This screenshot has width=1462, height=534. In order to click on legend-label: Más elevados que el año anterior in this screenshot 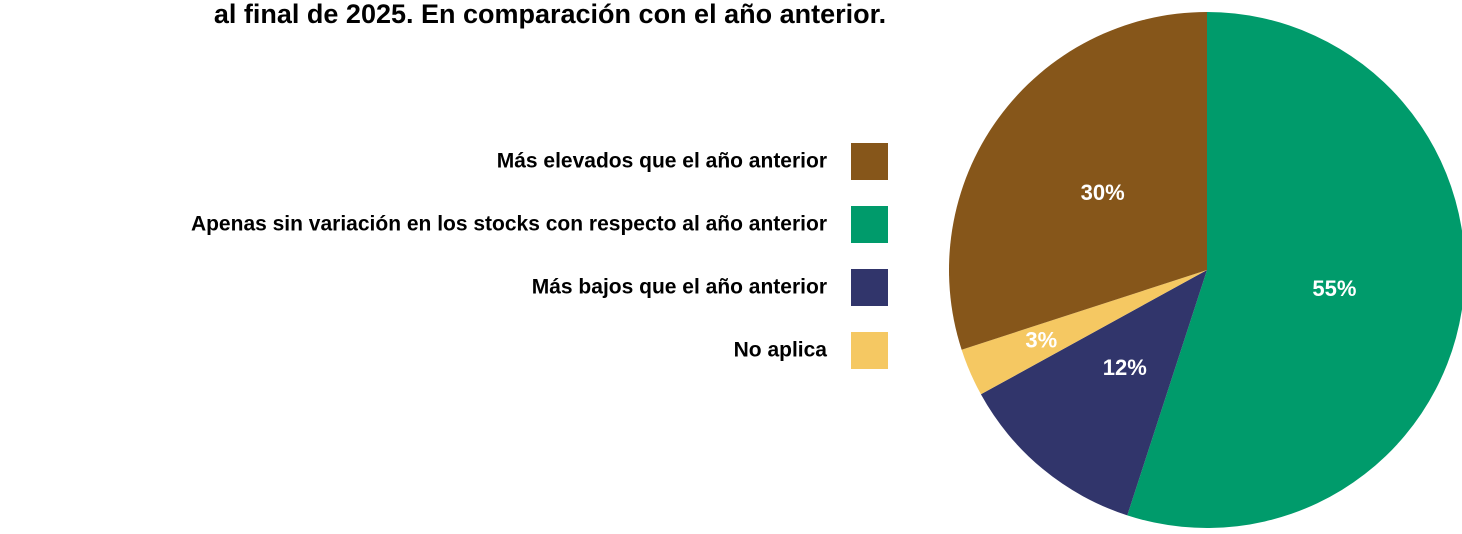, I will do `click(662, 161)`.